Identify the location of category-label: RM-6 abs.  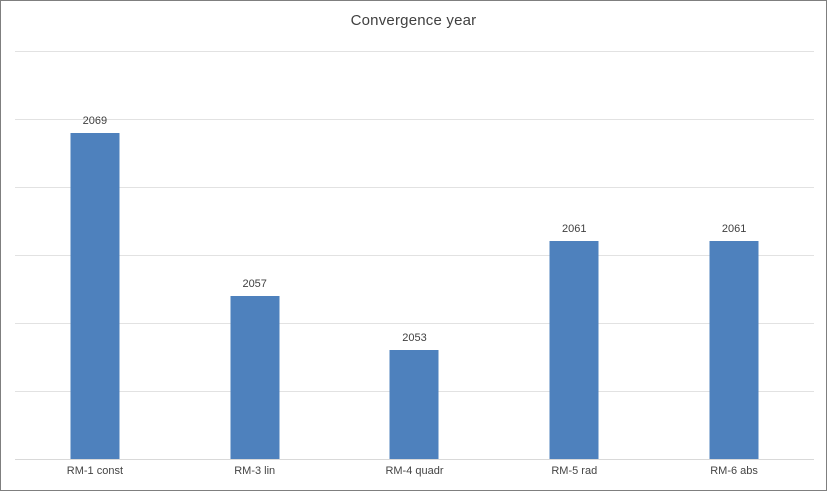
(734, 471).